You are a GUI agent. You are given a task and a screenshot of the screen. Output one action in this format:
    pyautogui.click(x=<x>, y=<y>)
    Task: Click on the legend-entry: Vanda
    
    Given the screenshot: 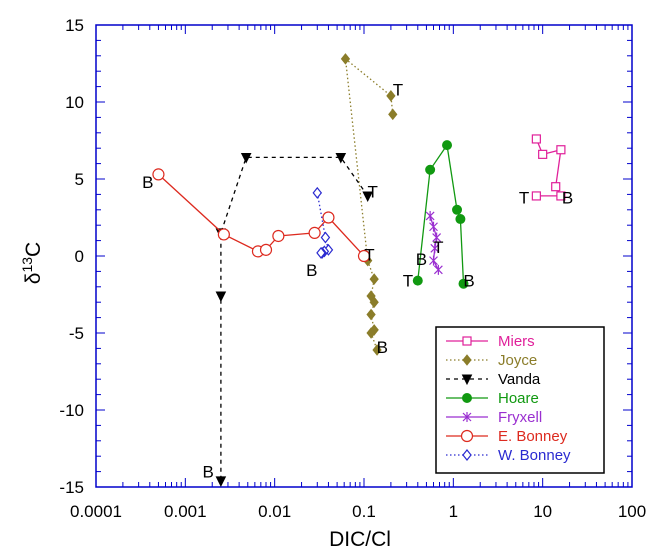 What is the action you would take?
    pyautogui.click(x=493, y=379)
    